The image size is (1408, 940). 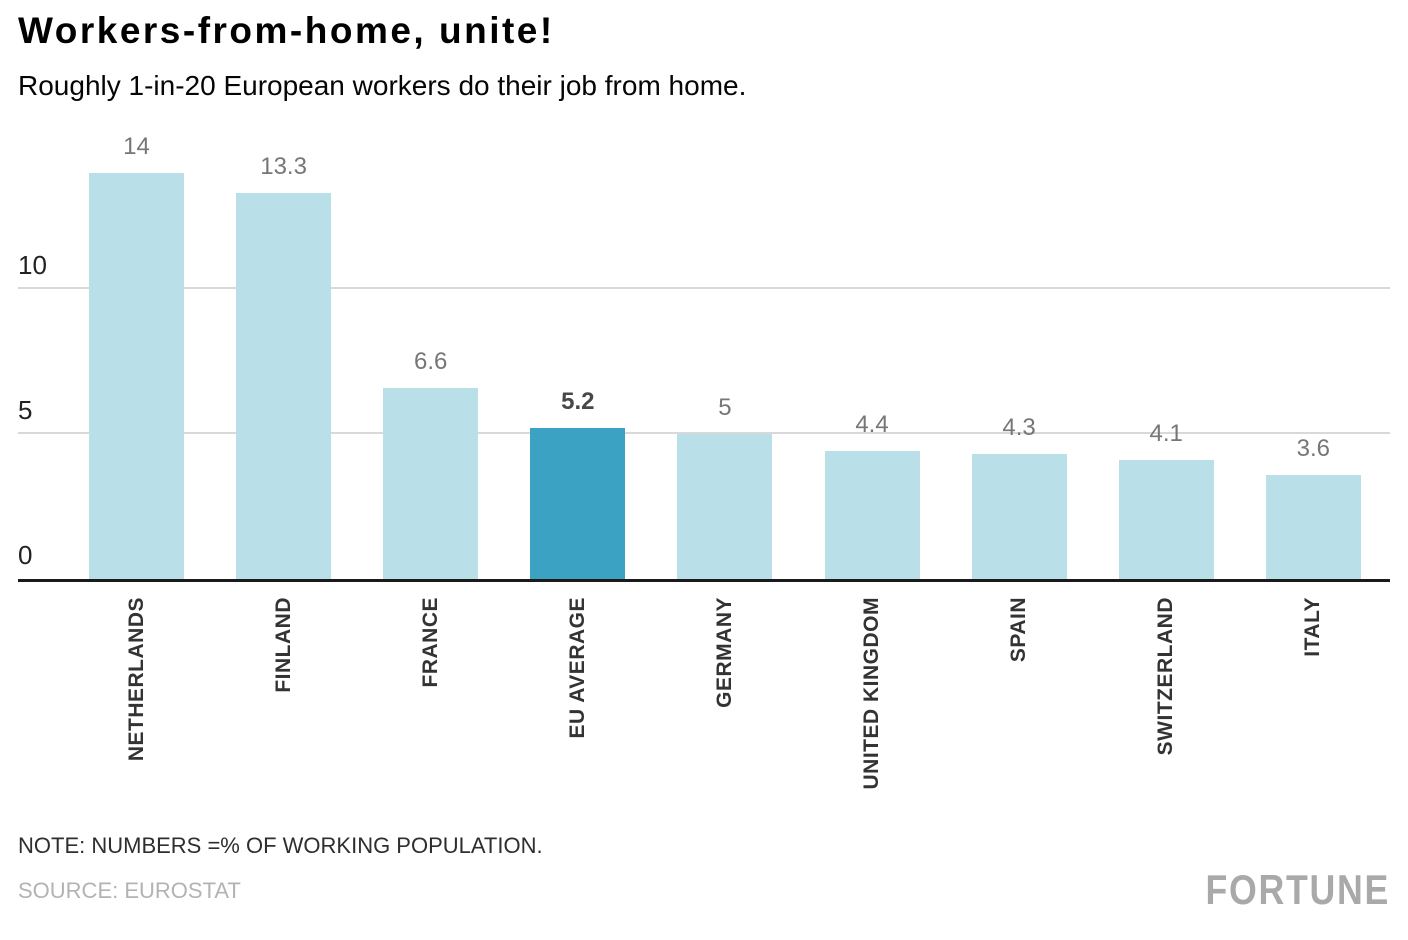 I want to click on y-axis-tick-10: 10, so click(x=32, y=265).